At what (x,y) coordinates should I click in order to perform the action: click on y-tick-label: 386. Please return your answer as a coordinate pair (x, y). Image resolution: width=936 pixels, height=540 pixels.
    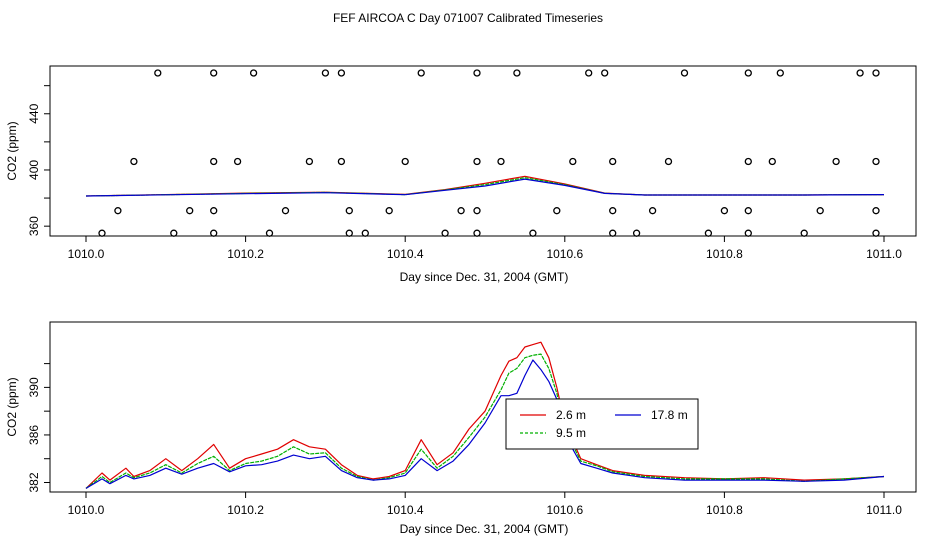
    Looking at the image, I should click on (34, 435).